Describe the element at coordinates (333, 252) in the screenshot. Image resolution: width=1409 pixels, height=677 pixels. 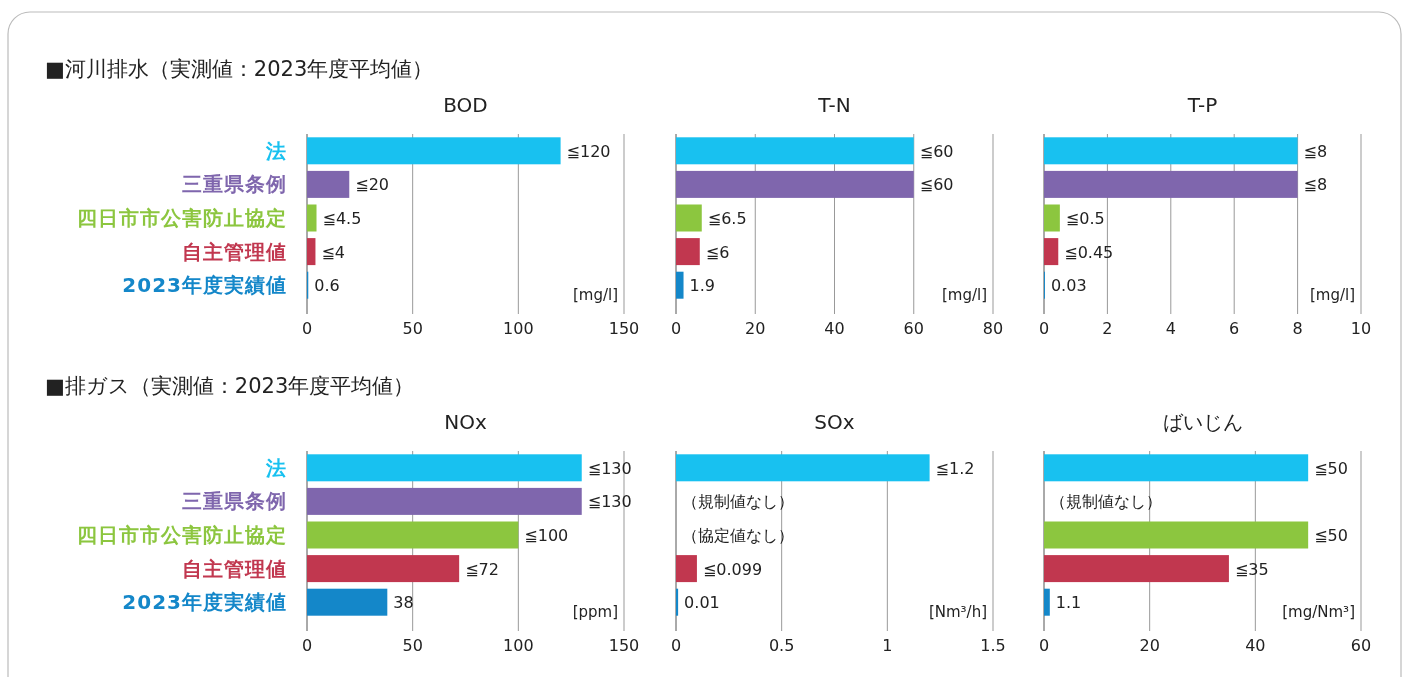
I see `data-label: ≦4` at that location.